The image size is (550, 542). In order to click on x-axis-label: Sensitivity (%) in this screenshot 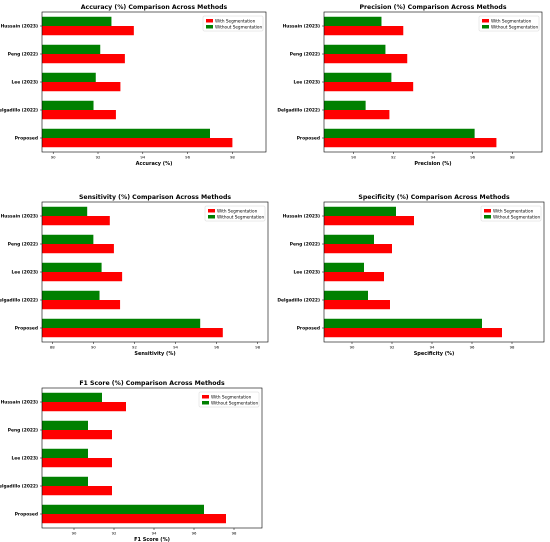, I will do `click(154, 354)`.